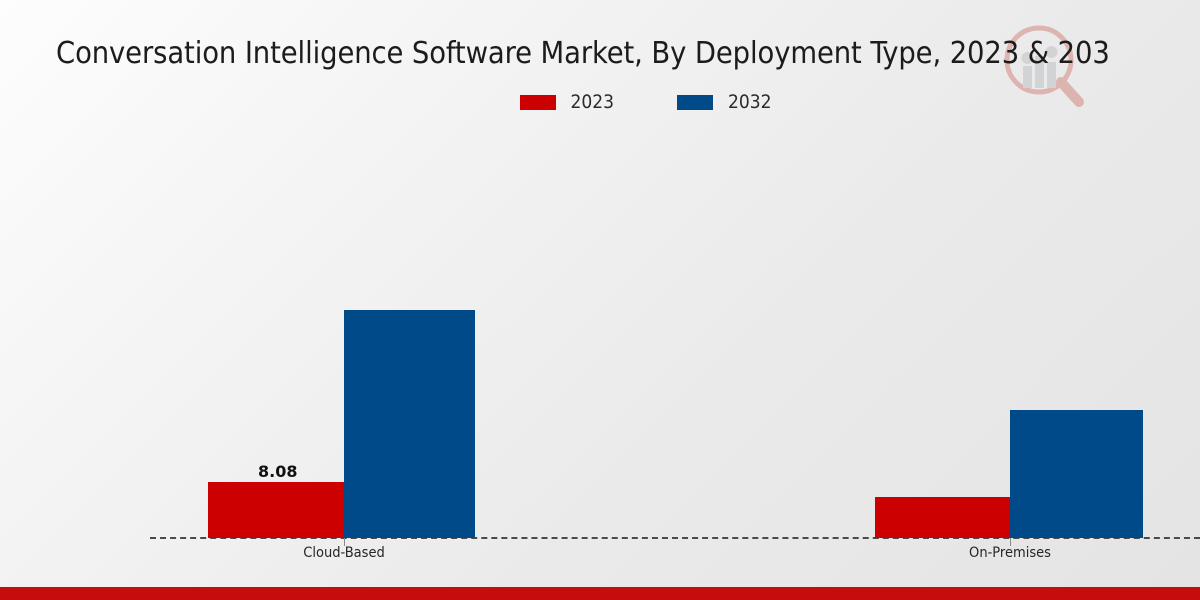 The width and height of the screenshot is (1200, 600). Describe the element at coordinates (344, 542) in the screenshot. I see `x-tick-cloud-based` at that location.